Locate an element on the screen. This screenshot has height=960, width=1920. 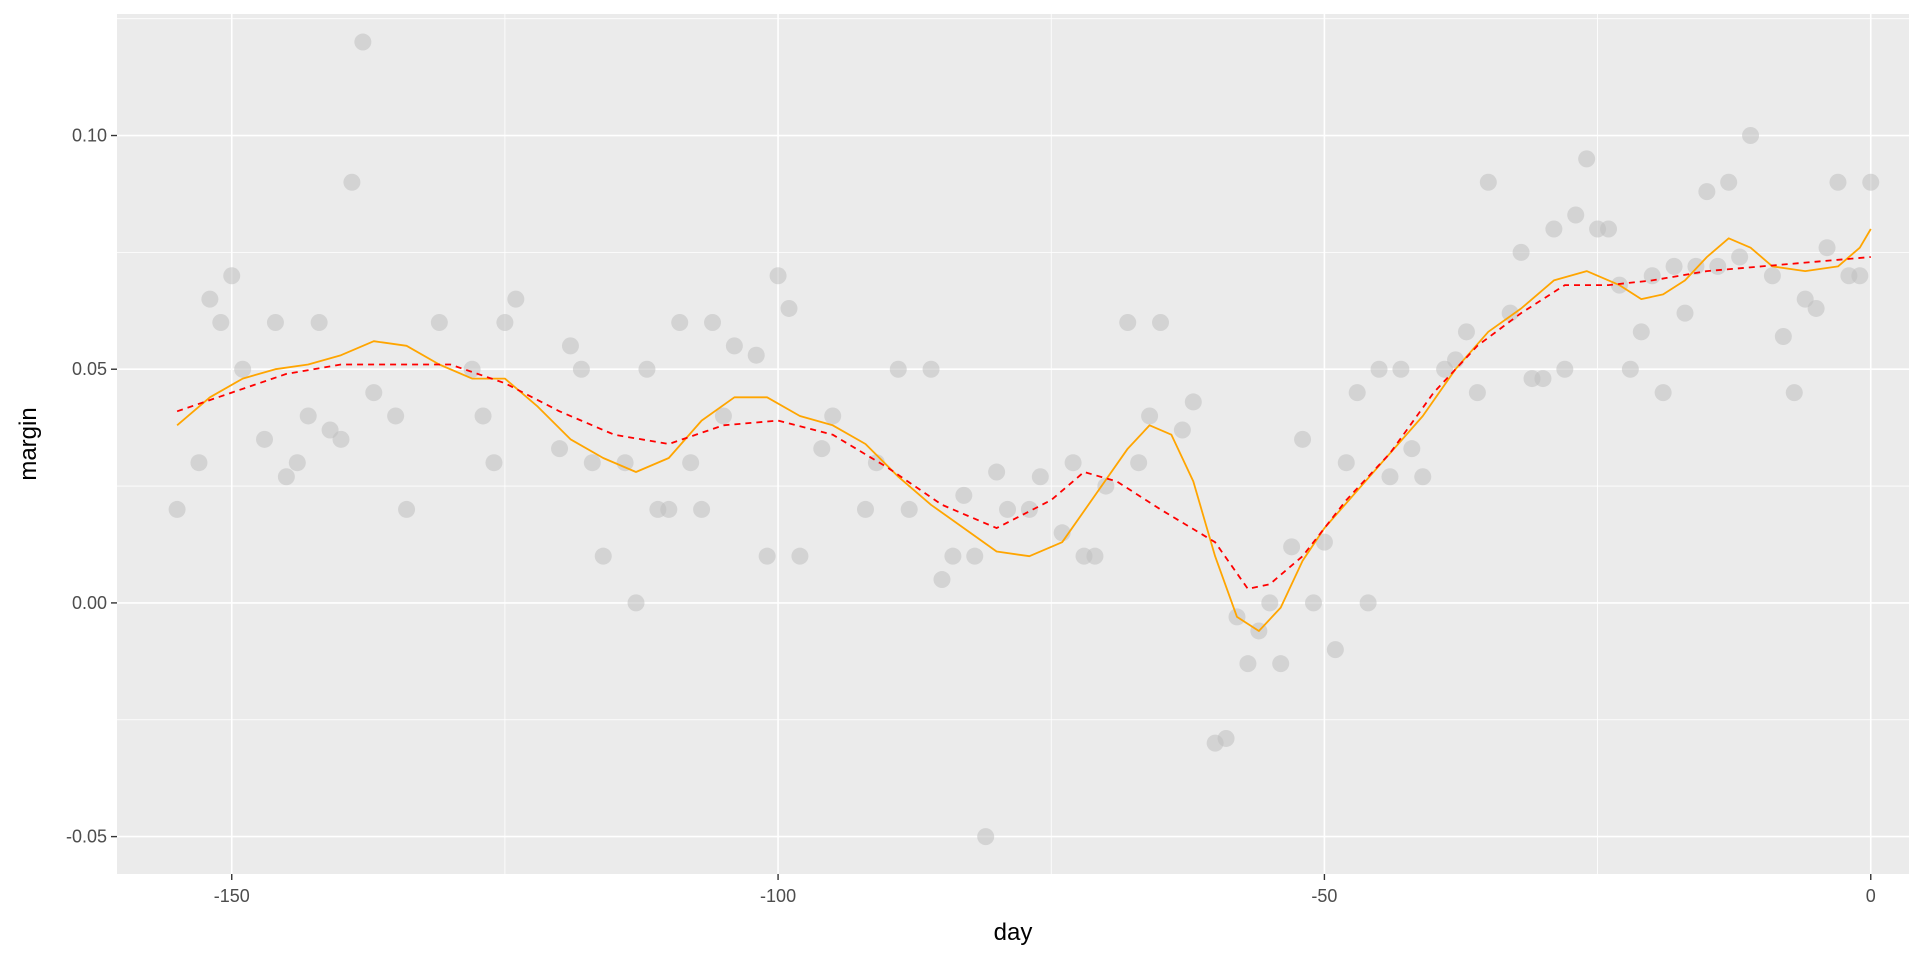
y-tick-label: 0.00 is located at coordinates (89, 603).